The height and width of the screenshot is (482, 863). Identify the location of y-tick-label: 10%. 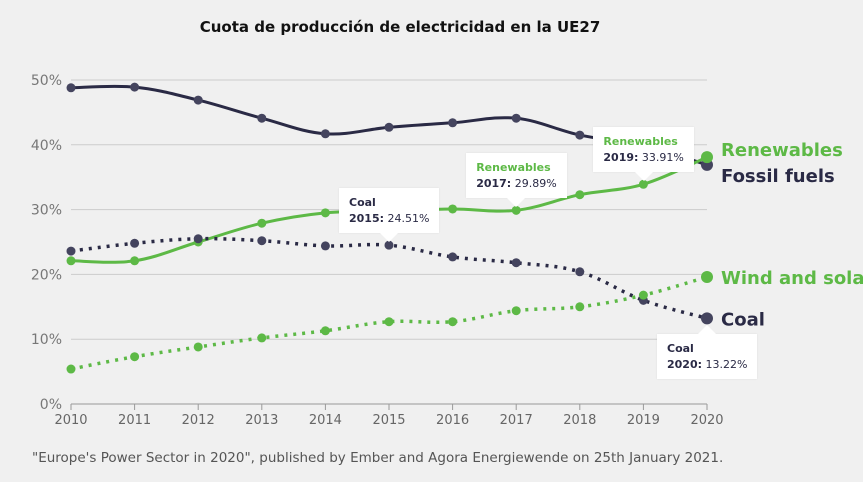
(46, 340).